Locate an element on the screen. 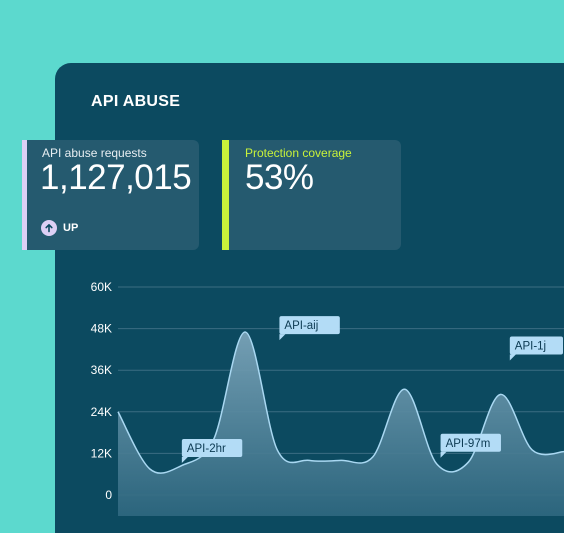  annotation-tag: API-97m is located at coordinates (470, 445).